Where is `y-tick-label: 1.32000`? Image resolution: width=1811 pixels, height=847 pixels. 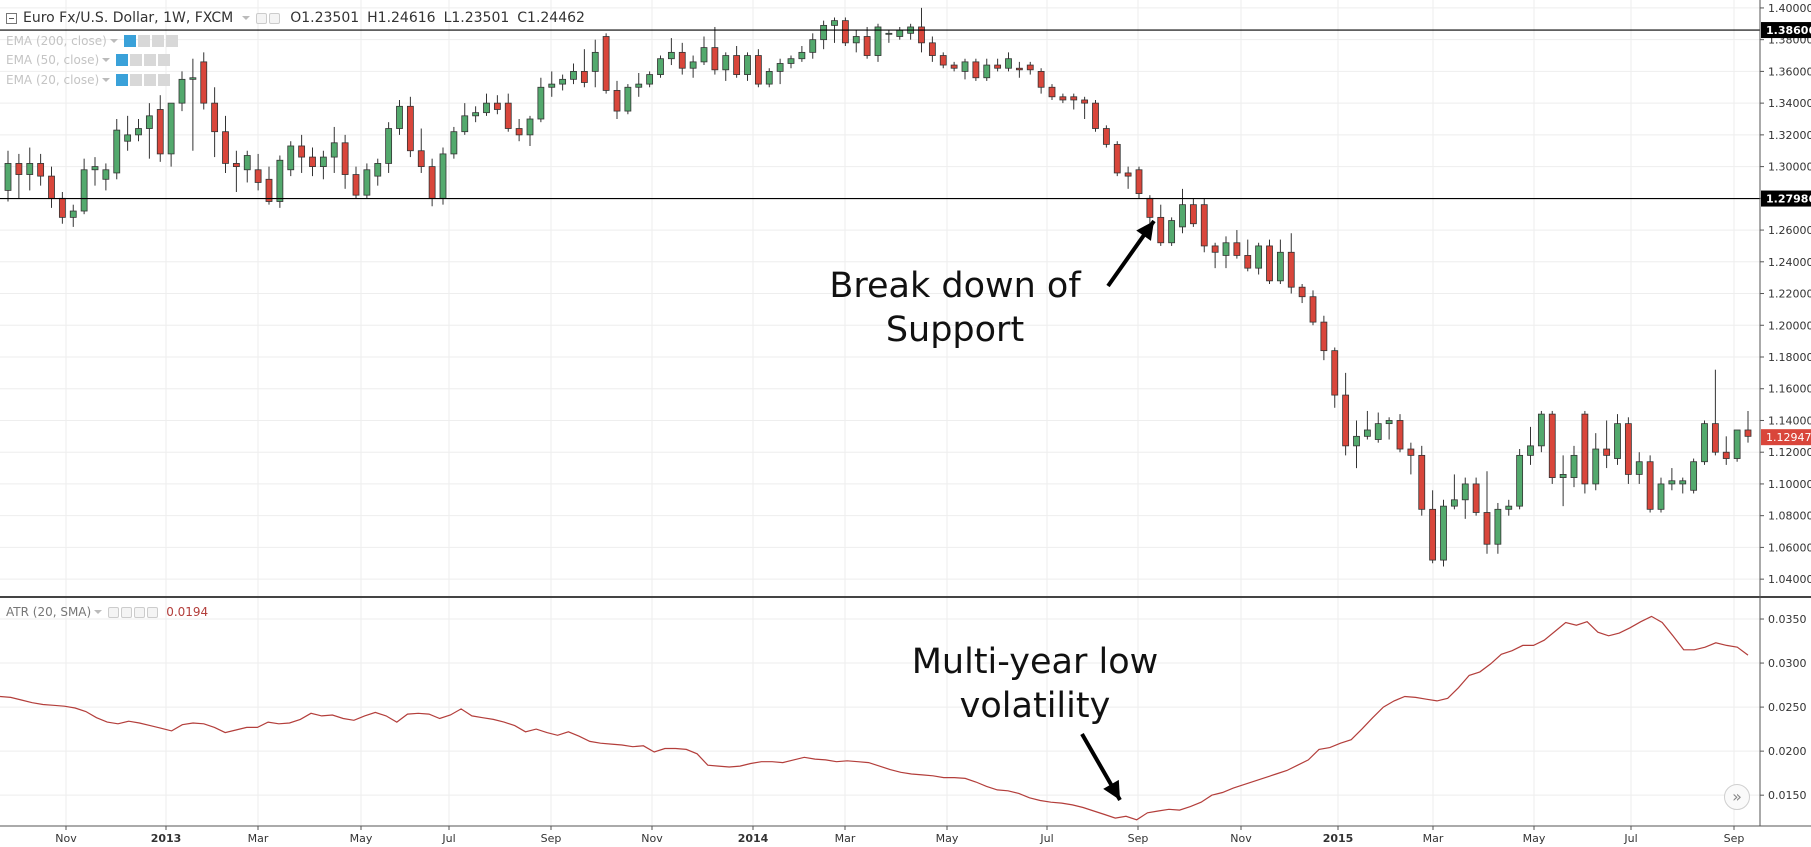 y-tick-label: 1.32000 is located at coordinates (1789, 135).